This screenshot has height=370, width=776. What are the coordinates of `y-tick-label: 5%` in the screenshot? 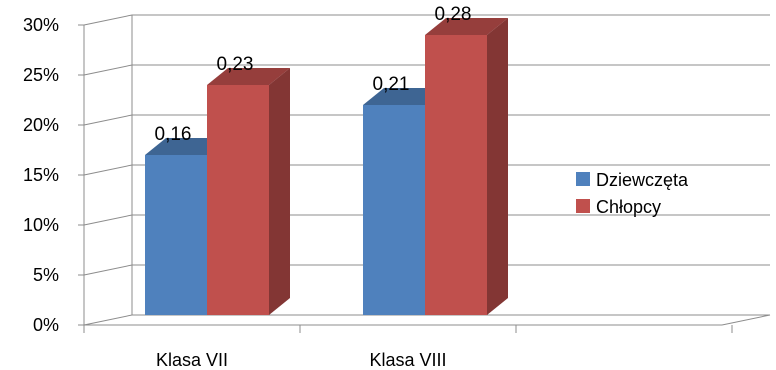 It's located at (46, 275).